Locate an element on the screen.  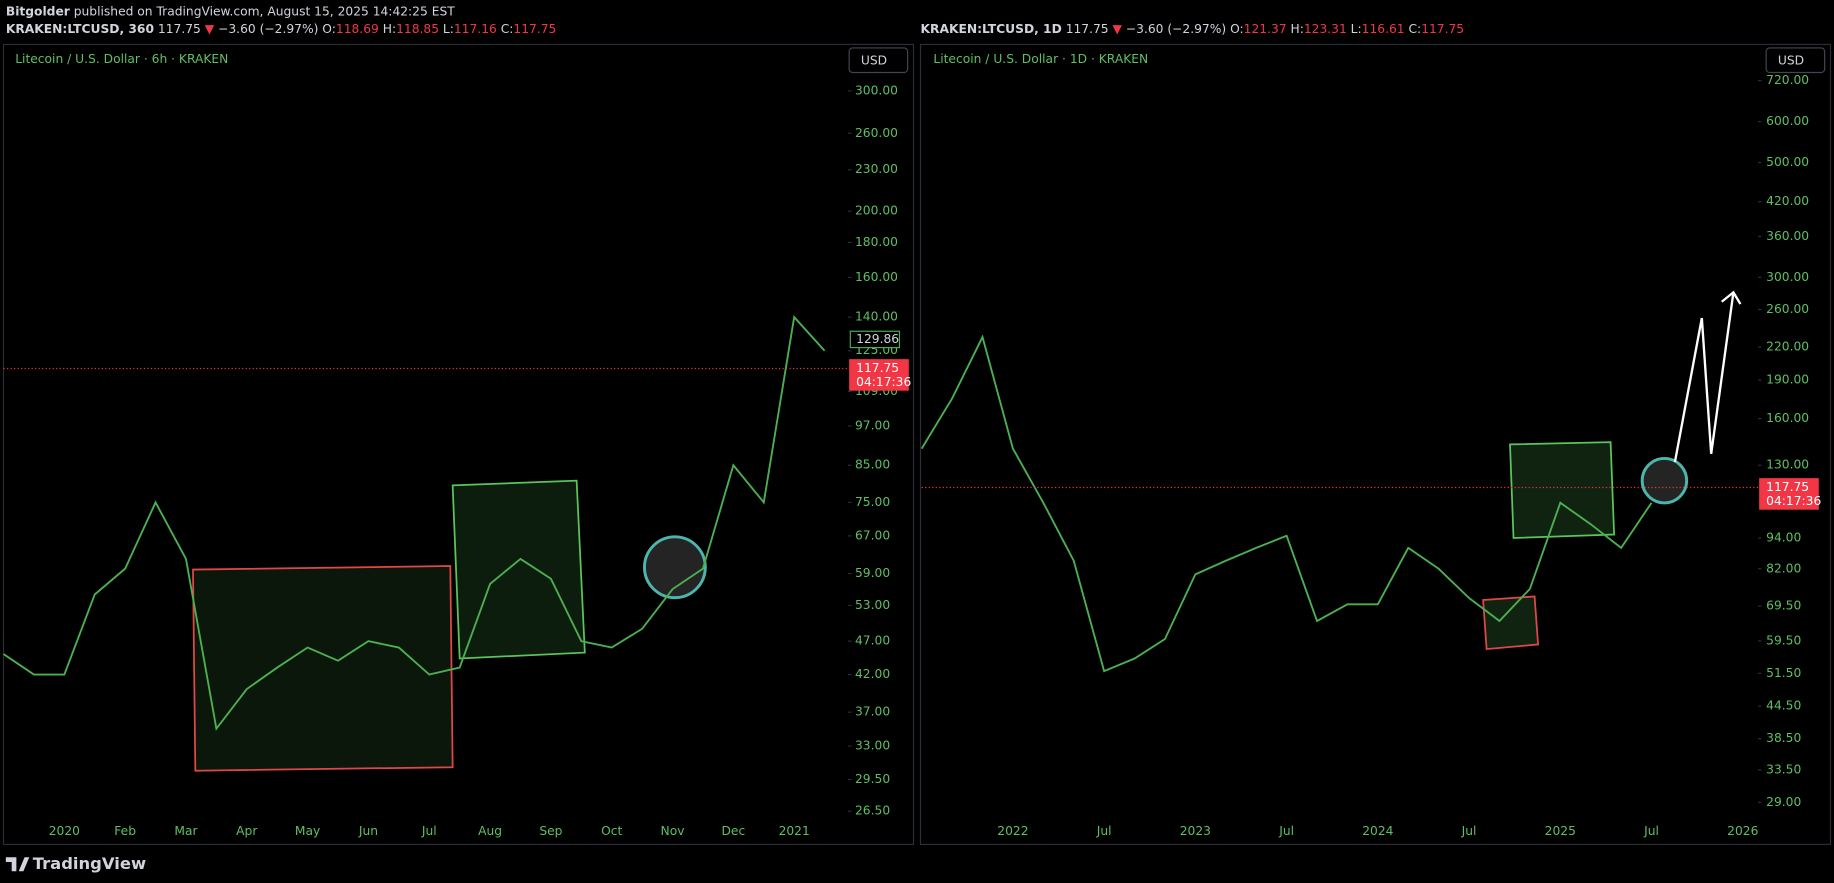
x-tick-label: Nov is located at coordinates (673, 831).